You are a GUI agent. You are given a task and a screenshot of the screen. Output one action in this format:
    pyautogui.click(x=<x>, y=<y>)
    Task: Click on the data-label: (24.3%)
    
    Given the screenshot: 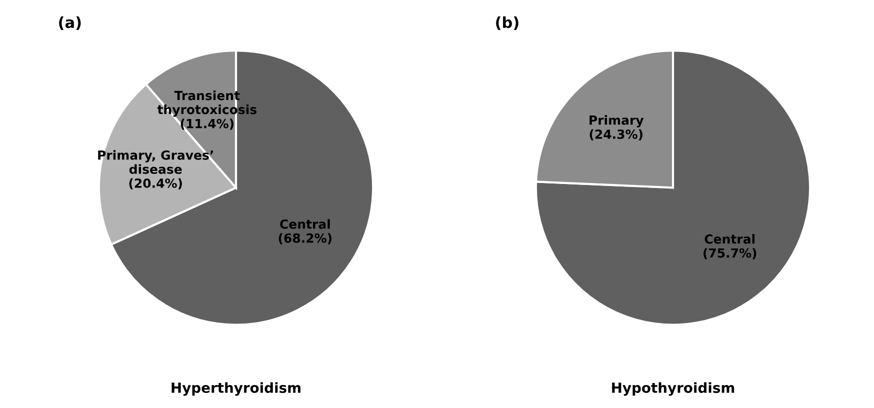 What is the action you would take?
    pyautogui.click(x=616, y=134)
    